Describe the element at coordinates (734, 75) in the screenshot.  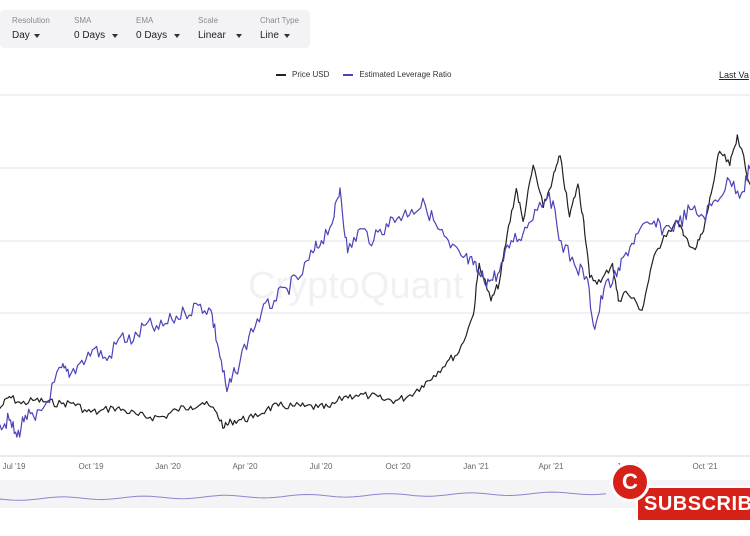
I see `last-value-link: Last Va` at that location.